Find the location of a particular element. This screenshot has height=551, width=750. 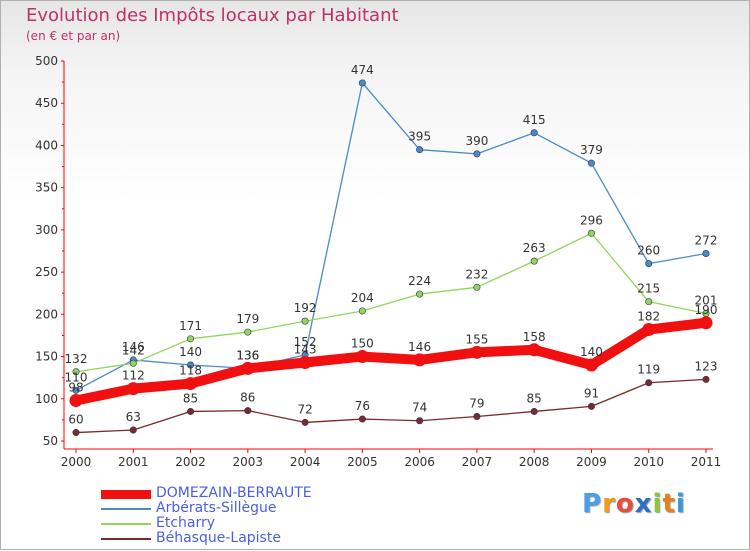

legend-label: DOMEZAIN-BERRAUTE is located at coordinates (234, 493).